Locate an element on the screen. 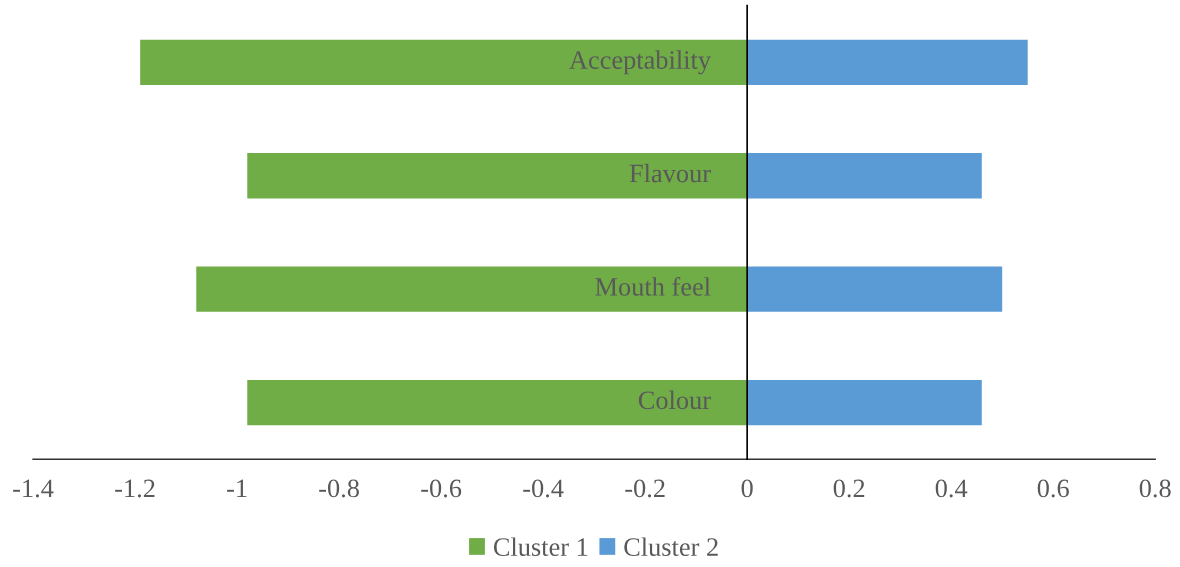 This screenshot has width=1180, height=567. y-tick-label: Acceptability is located at coordinates (640, 62).